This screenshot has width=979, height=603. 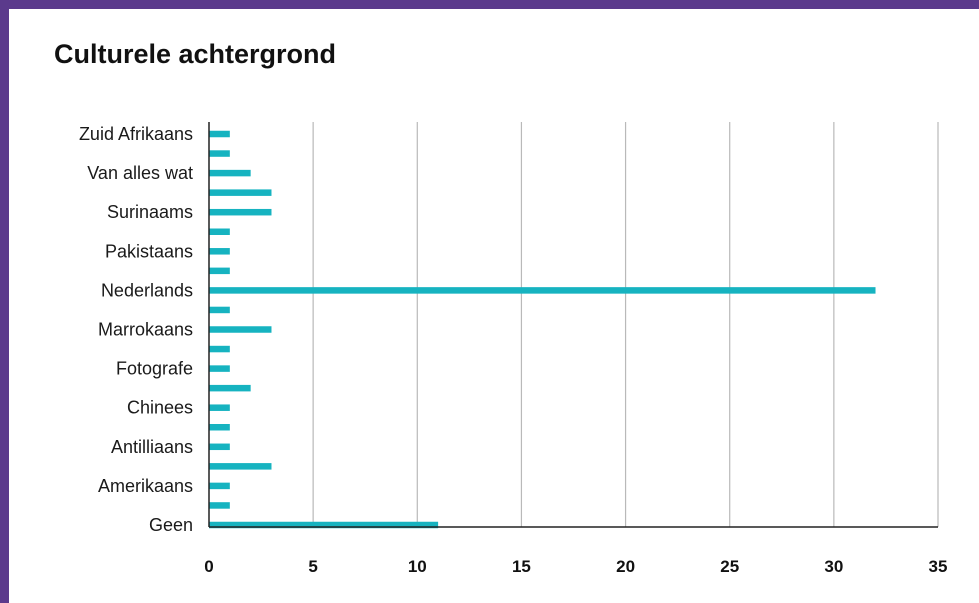 I want to click on x-tick-label: 10, so click(x=417, y=566).